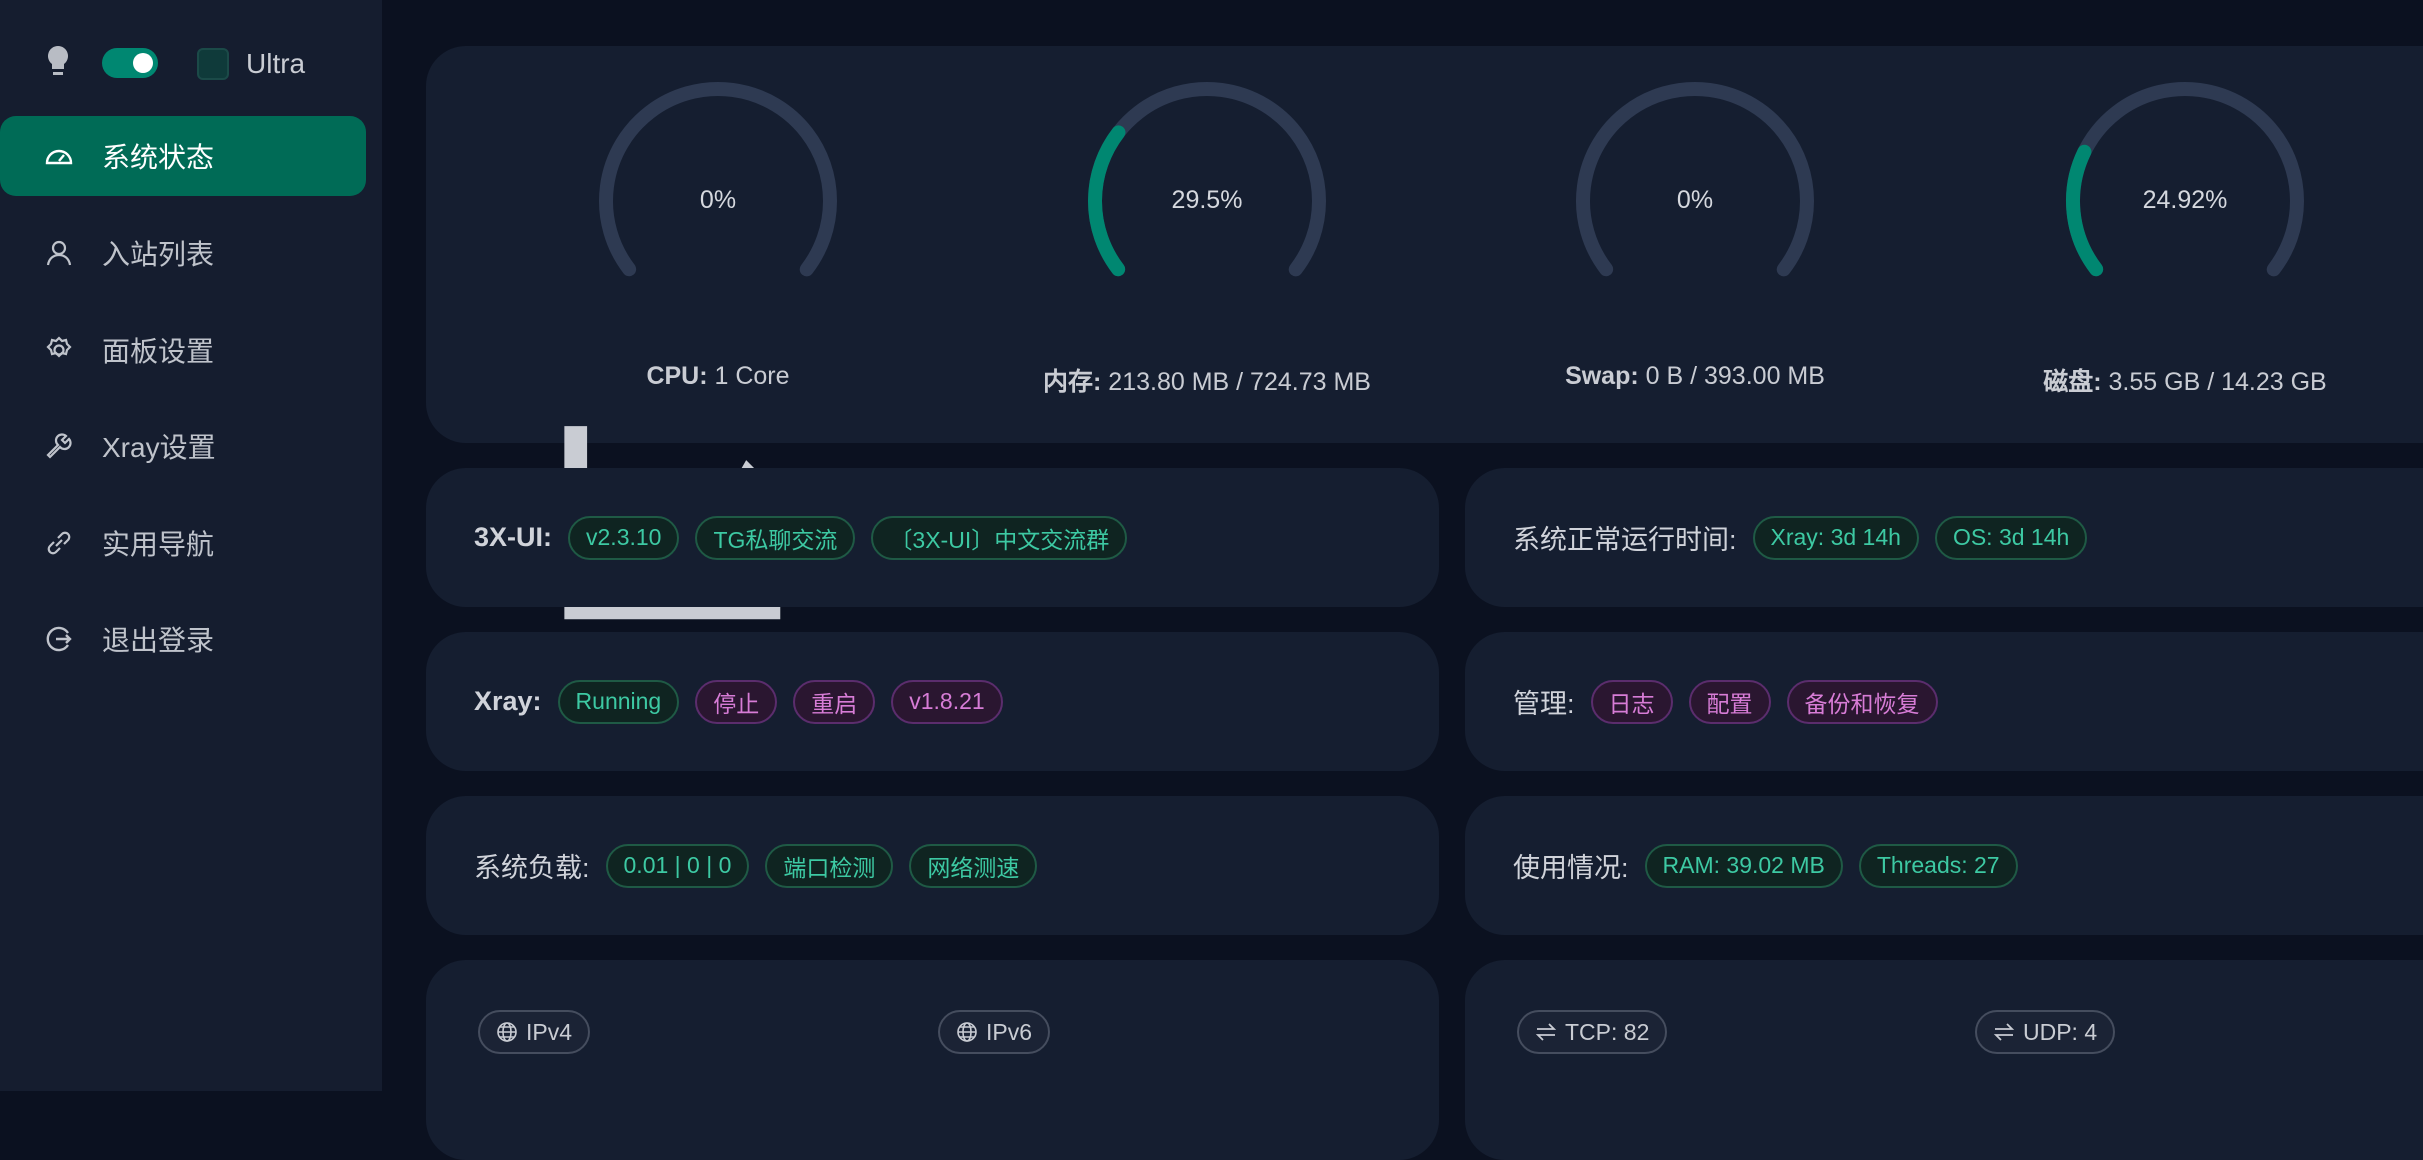 This screenshot has width=2423, height=1160. What do you see at coordinates (1944, 701) in the screenshot?
I see `manage-card: 管理: 日志 配置 备份和恢复` at bounding box center [1944, 701].